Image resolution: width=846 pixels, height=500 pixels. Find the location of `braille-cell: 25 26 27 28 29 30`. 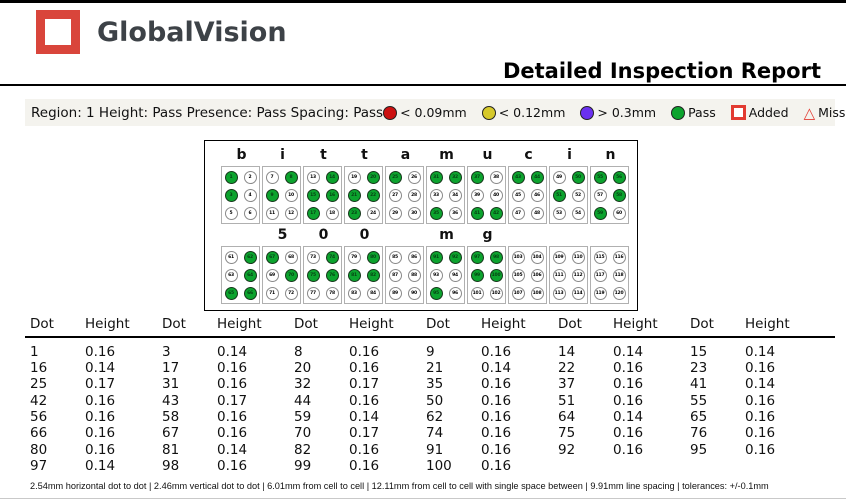

braille-cell: 25 26 27 28 29 30 is located at coordinates (404, 195).